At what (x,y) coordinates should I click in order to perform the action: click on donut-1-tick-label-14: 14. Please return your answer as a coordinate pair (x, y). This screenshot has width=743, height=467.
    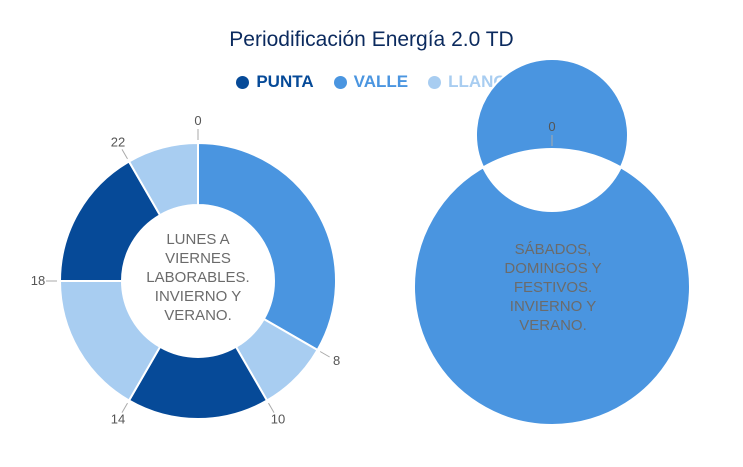
    Looking at the image, I should click on (118, 419).